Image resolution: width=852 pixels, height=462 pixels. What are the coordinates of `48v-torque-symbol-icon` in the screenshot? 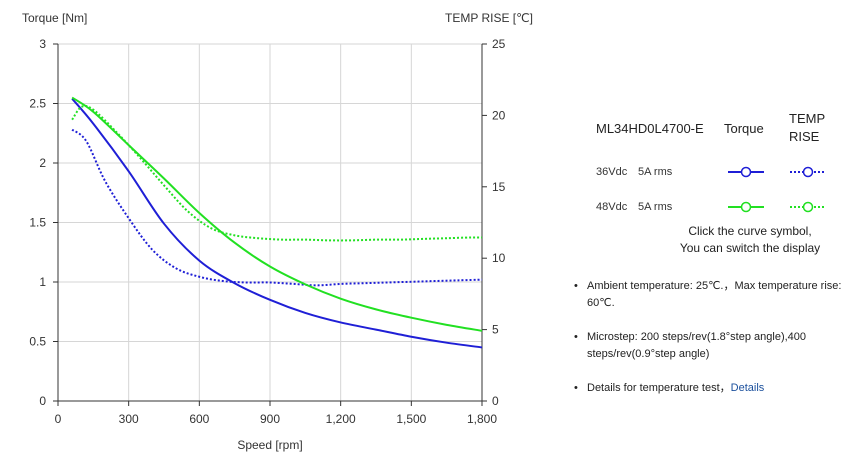 It's located at (746, 207).